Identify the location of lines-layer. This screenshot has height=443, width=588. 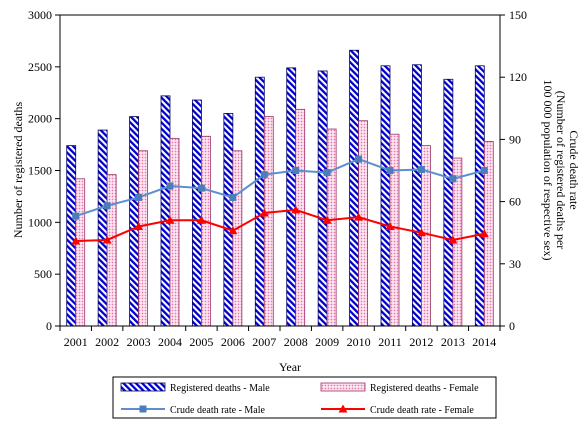
(280, 200).